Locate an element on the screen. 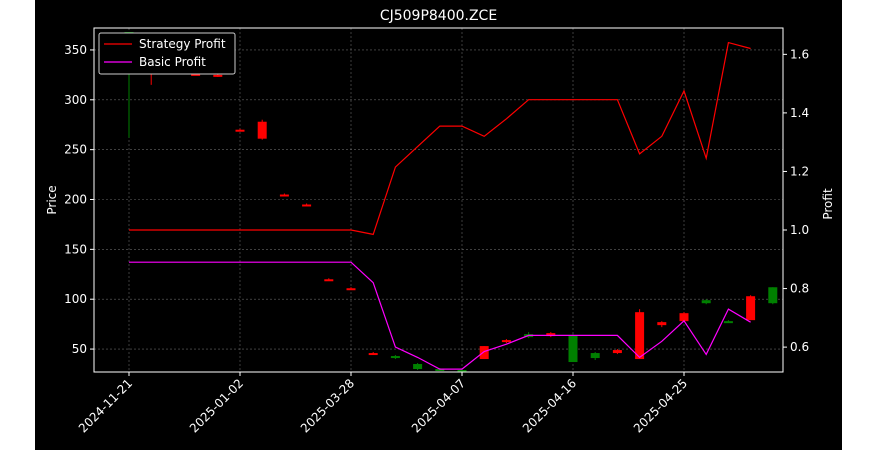  y-tick-label-right: 1.0 is located at coordinates (799, 230).